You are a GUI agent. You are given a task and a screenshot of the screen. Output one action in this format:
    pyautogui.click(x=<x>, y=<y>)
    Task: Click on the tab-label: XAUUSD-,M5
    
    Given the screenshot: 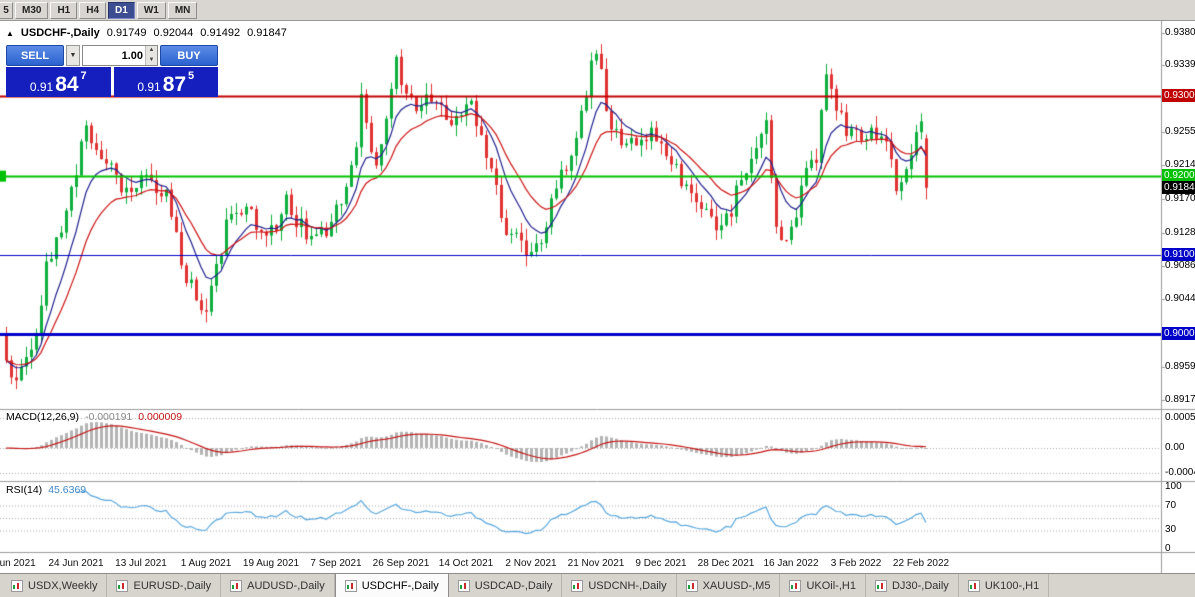 What is the action you would take?
    pyautogui.click(x=736, y=585)
    